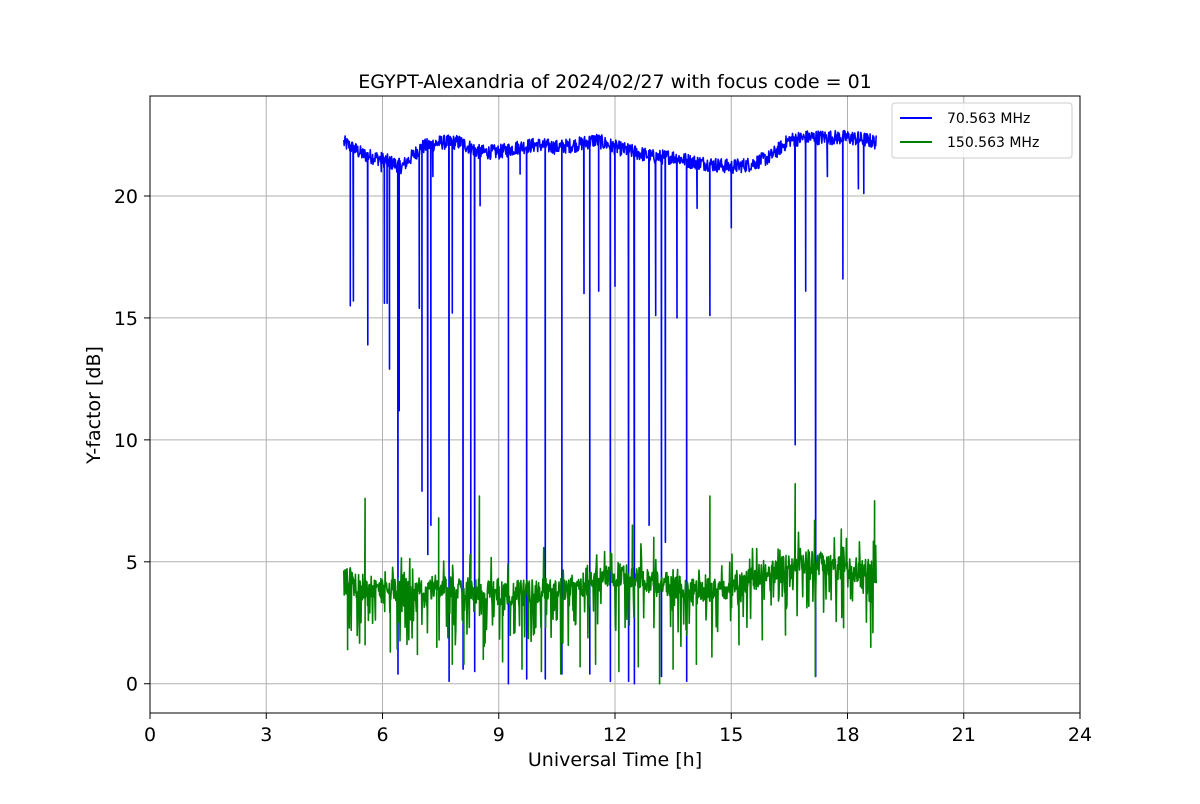 Image resolution: width=1200 pixels, height=804 pixels. I want to click on x-tick-label: 18, so click(847, 735).